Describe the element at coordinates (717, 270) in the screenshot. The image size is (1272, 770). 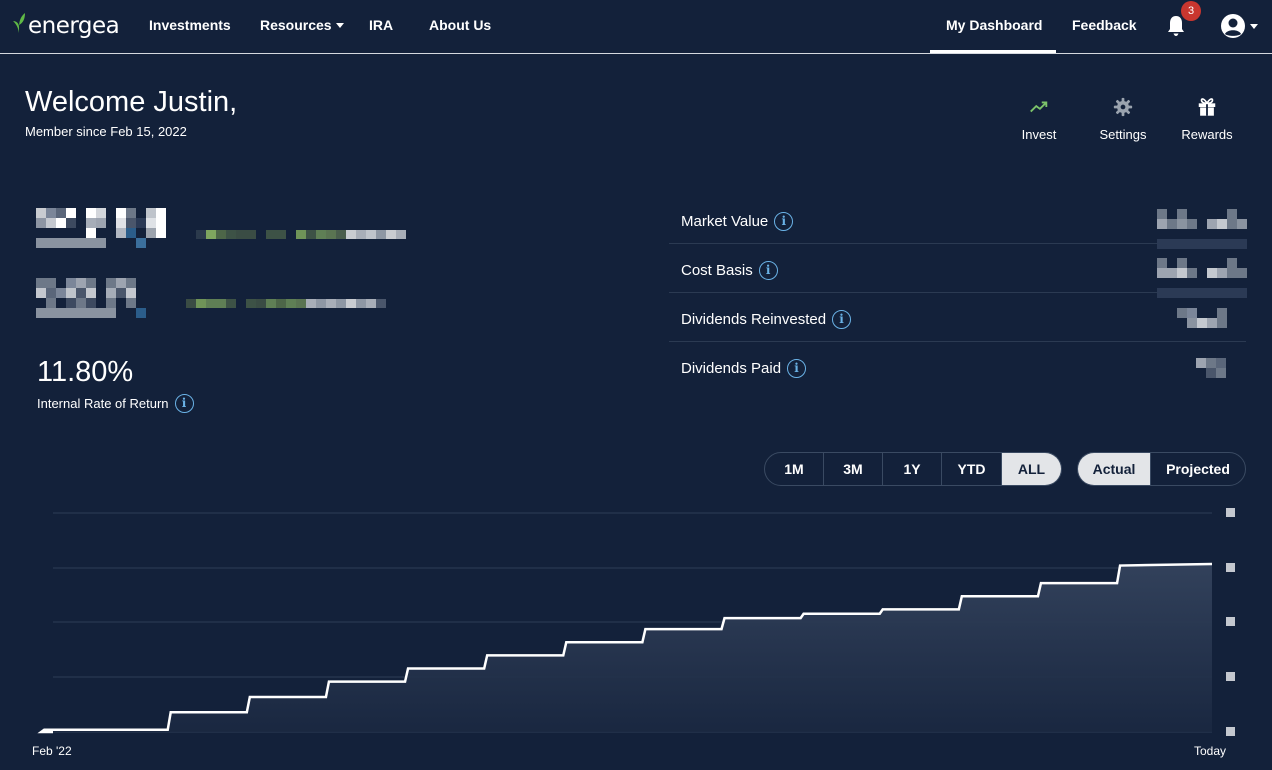
I see `stat-label: Cost Basis` at that location.